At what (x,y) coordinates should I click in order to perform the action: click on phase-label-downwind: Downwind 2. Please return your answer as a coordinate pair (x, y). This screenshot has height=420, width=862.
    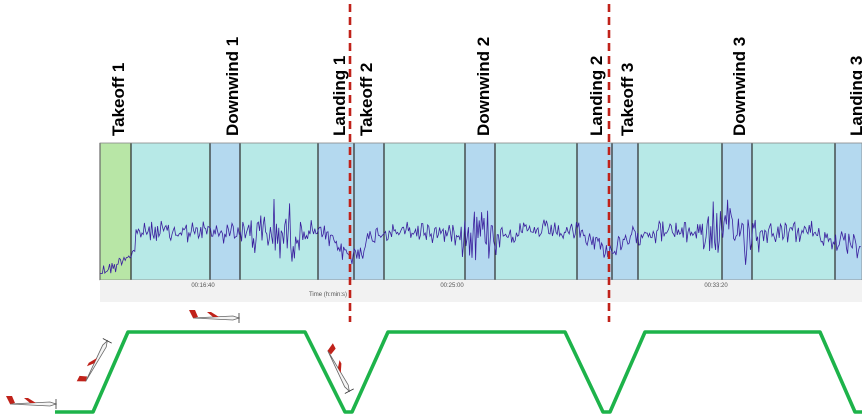
    Looking at the image, I should click on (483, 86).